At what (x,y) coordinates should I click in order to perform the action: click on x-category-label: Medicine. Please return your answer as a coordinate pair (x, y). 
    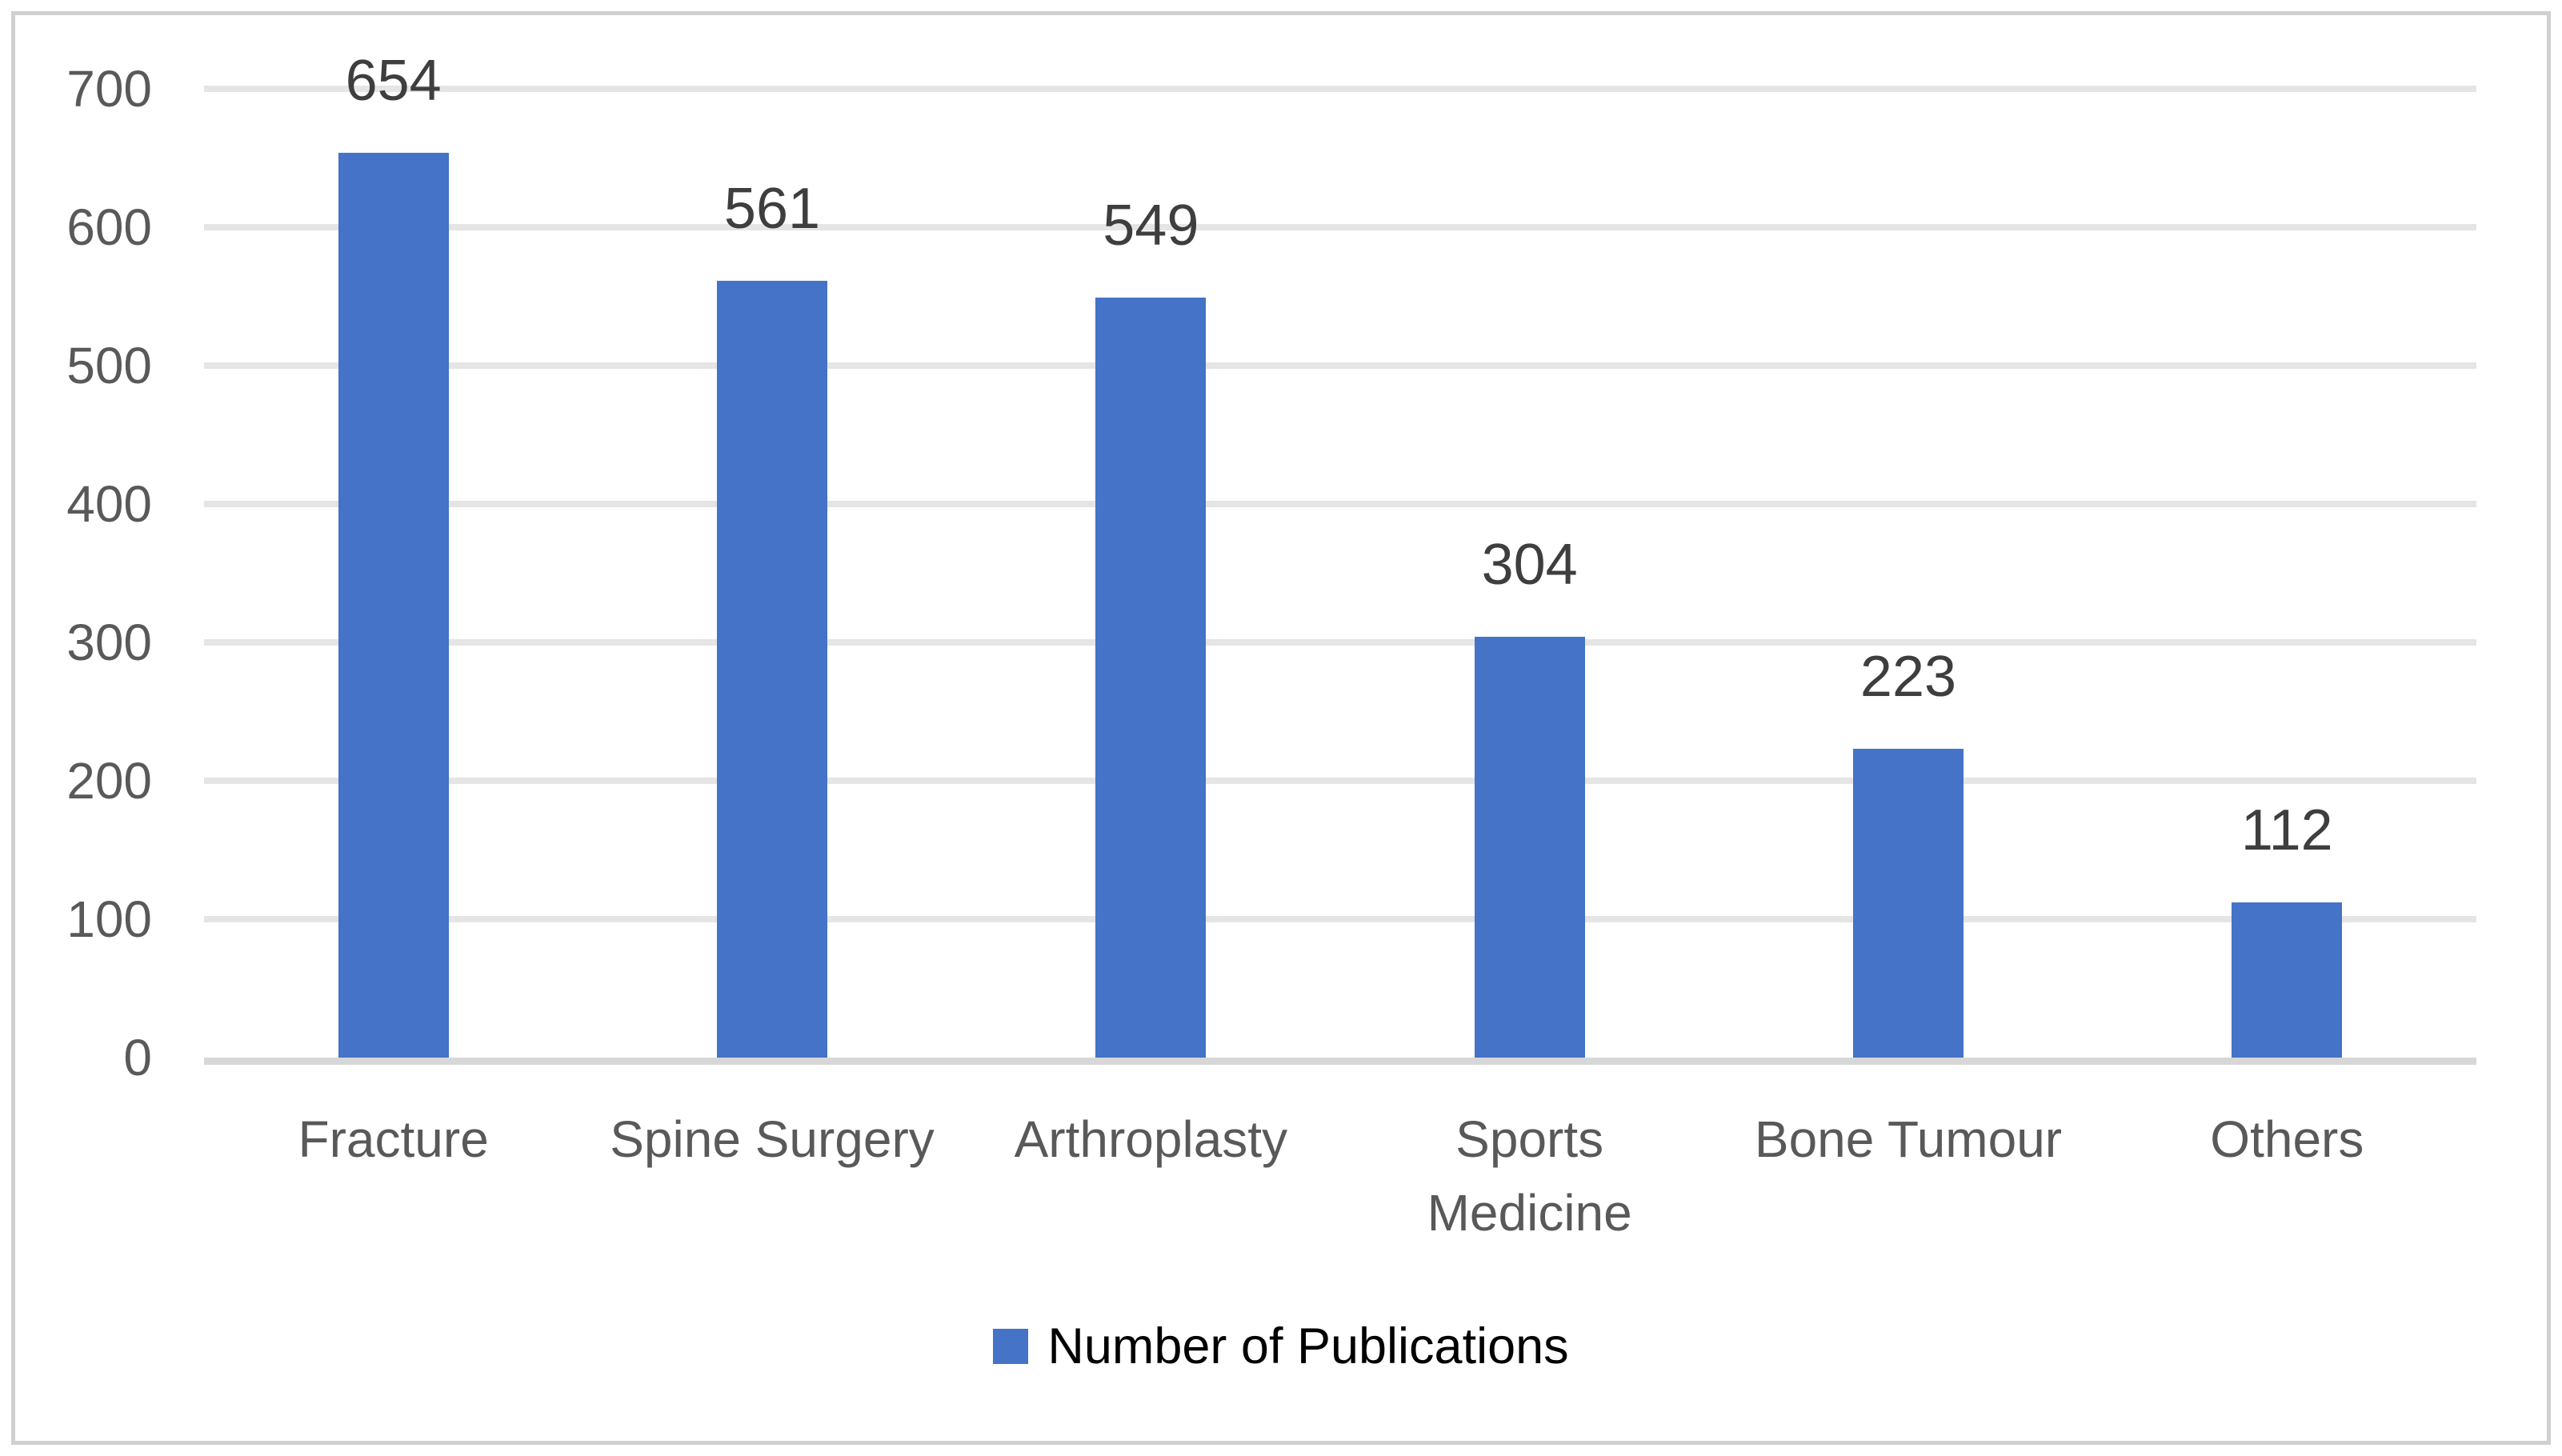
    Looking at the image, I should click on (1529, 1213).